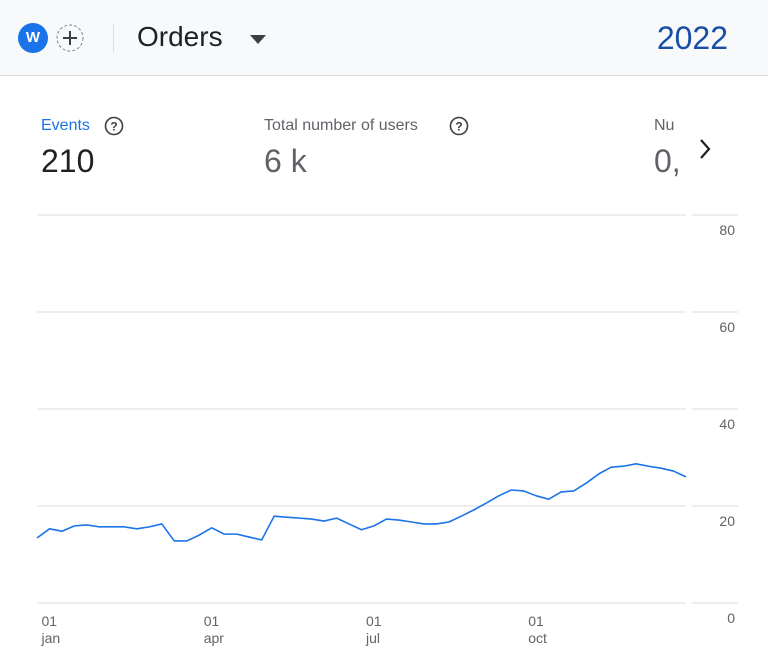  What do you see at coordinates (341, 125) in the screenshot?
I see `metric-label: Total number of users` at bounding box center [341, 125].